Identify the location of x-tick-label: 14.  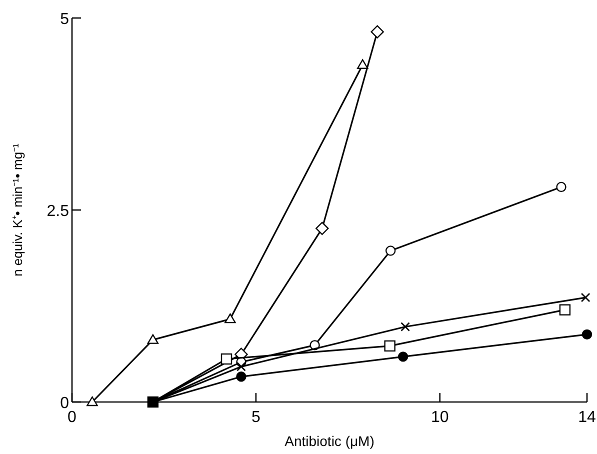
(587, 417).